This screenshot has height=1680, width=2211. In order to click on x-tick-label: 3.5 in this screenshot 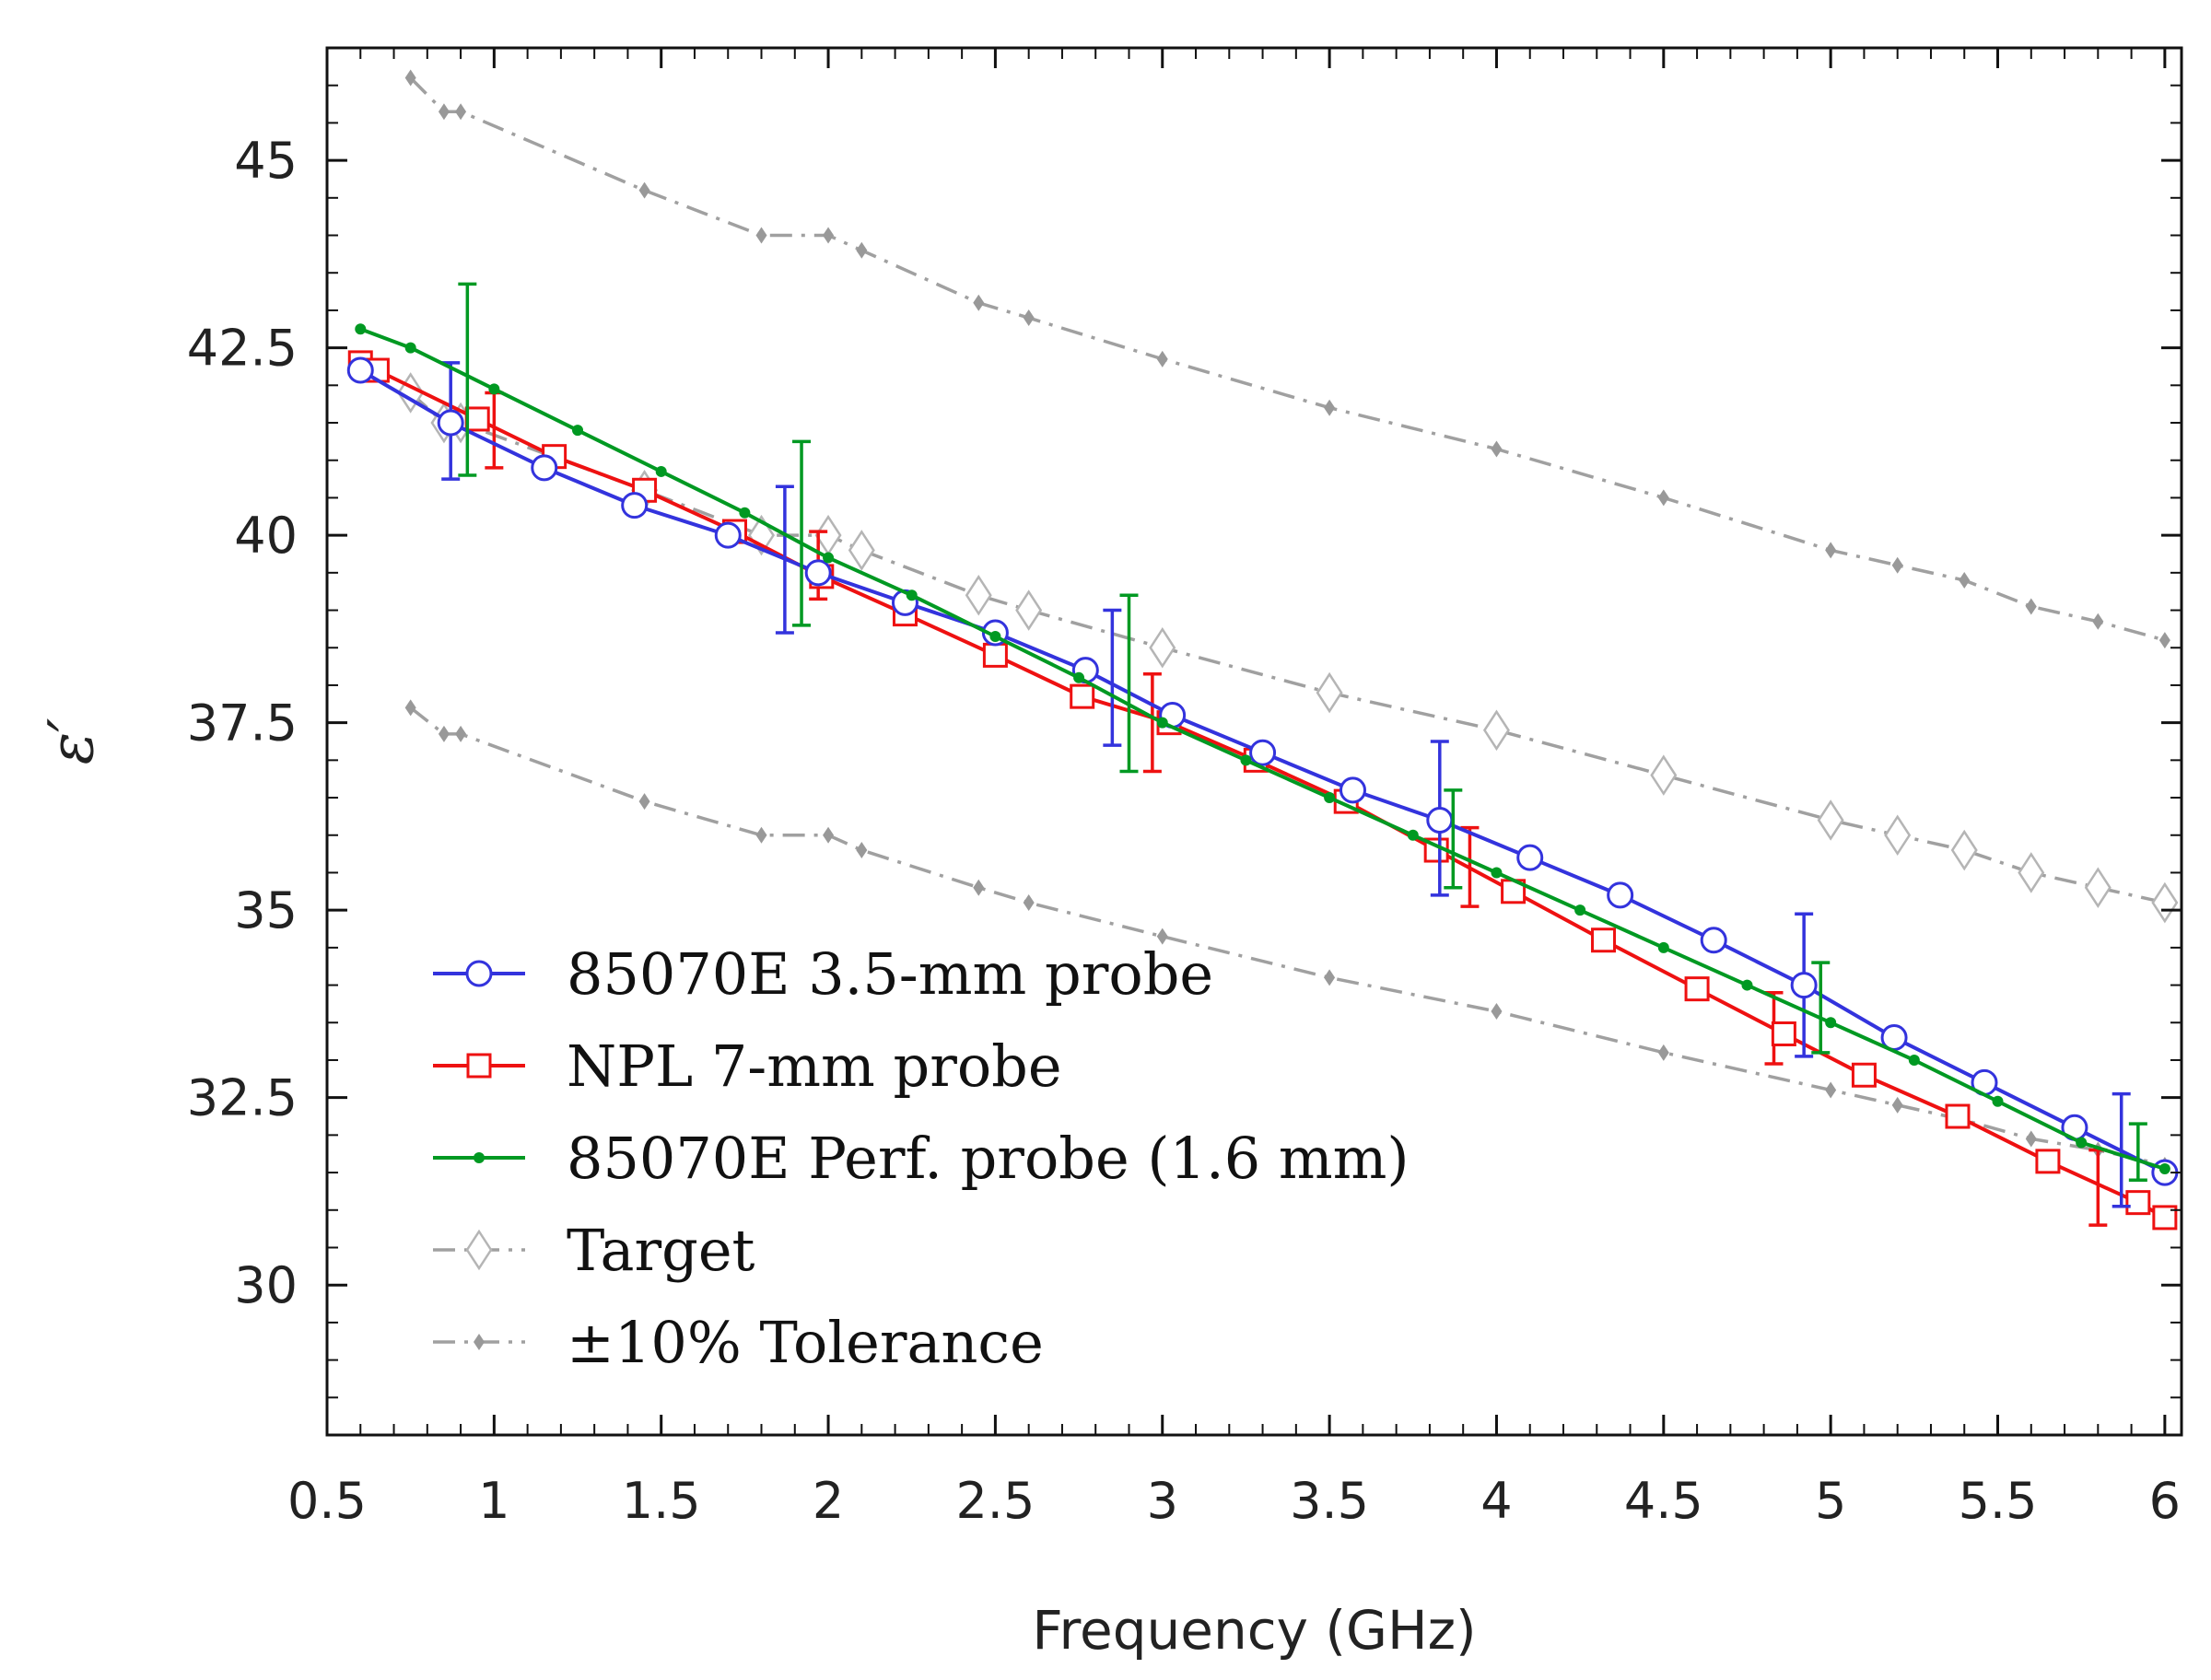, I will do `click(1329, 1501)`.